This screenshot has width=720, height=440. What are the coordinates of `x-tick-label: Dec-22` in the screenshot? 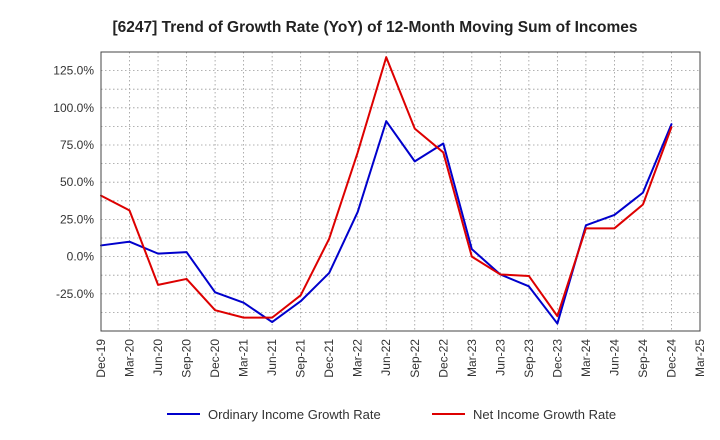 It's located at (443, 358).